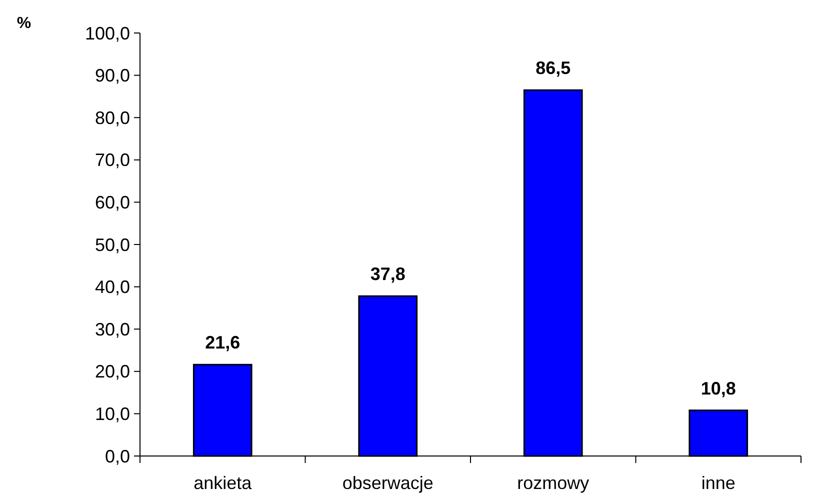 This screenshot has width=821, height=504. Describe the element at coordinates (388, 483) in the screenshot. I see `x-tick-label: obserwacje` at that location.